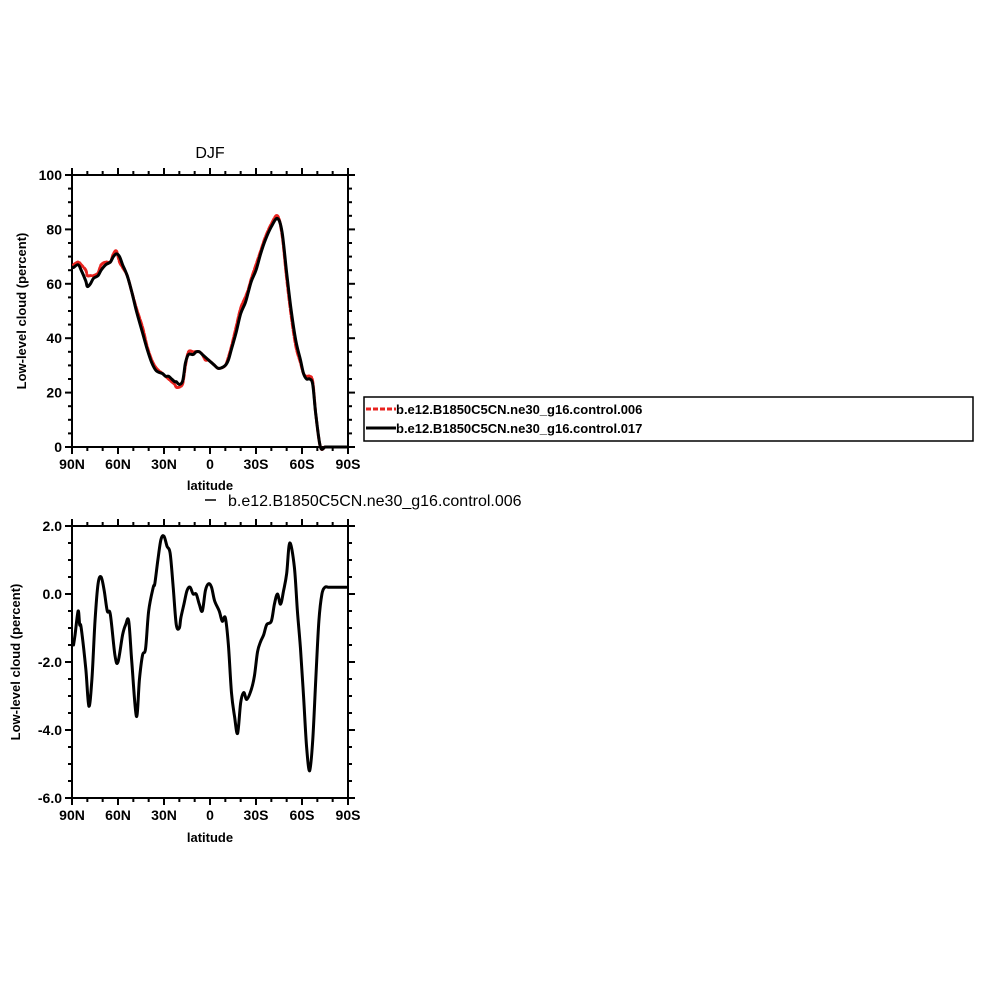  What do you see at coordinates (348, 815) in the screenshot?
I see `bottom-plot-x-tick-label: 90S` at bounding box center [348, 815].